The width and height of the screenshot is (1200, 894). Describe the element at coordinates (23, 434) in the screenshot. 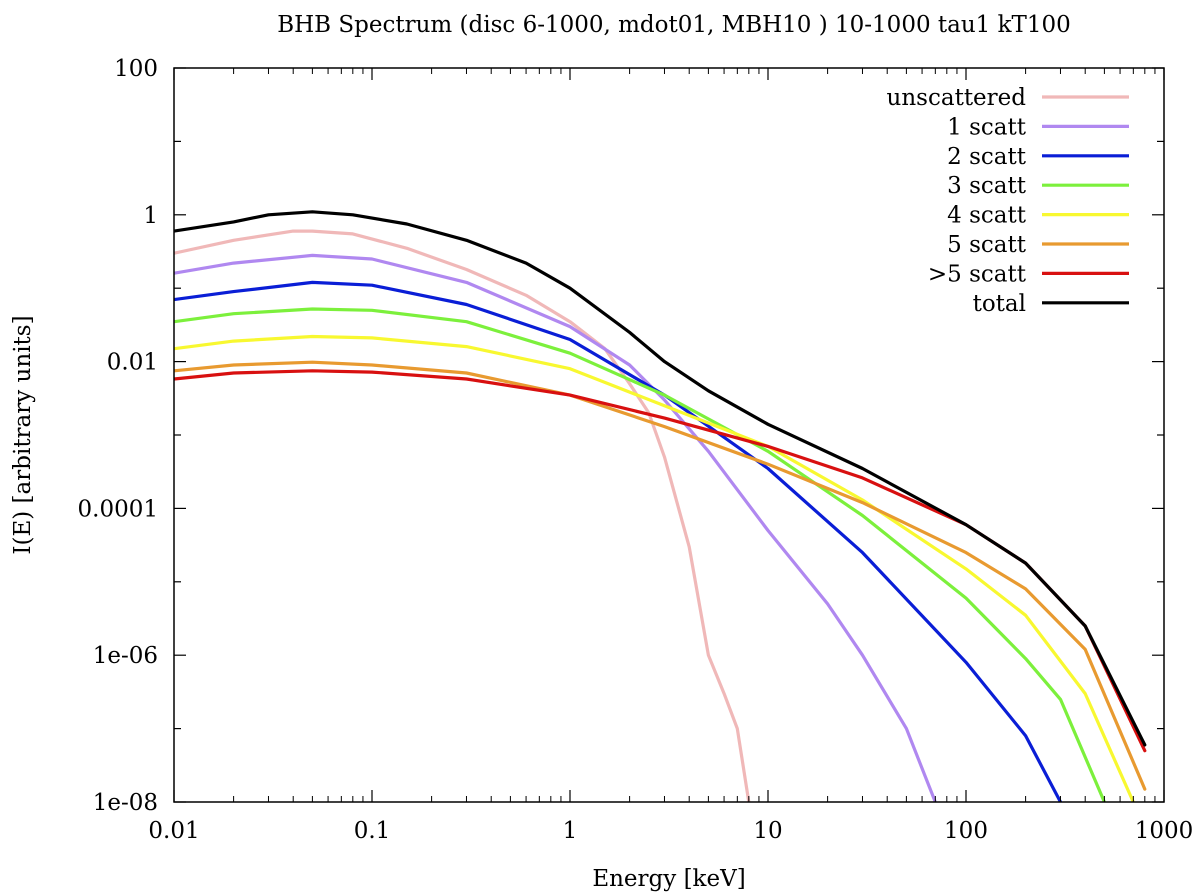

I see `y-axis-label: I(E) [arbitrary units]` at that location.